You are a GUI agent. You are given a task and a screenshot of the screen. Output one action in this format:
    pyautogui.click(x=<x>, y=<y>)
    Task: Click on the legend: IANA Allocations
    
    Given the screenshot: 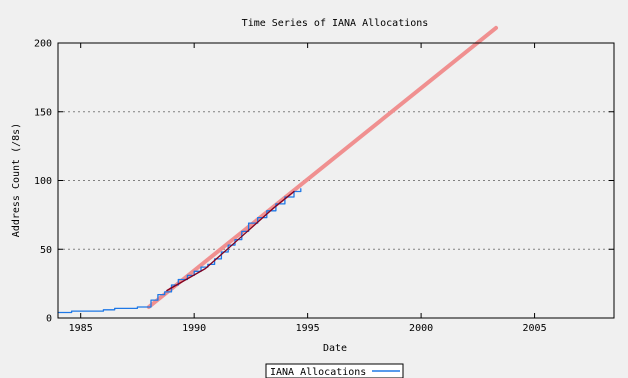 What is the action you would take?
    pyautogui.click(x=334, y=370)
    